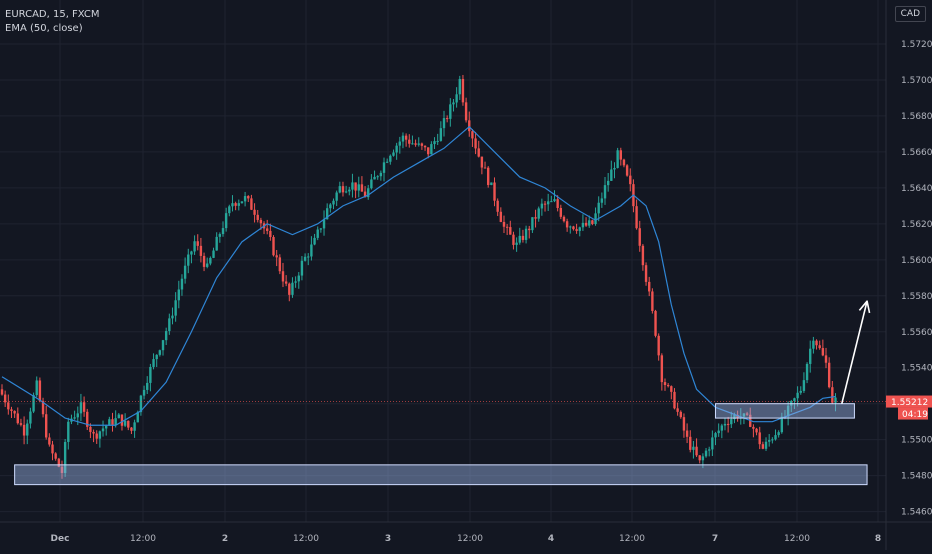 This screenshot has width=932, height=554. Describe the element at coordinates (44, 28) in the screenshot. I see `indicator-label: EMA (50, close)` at that location.